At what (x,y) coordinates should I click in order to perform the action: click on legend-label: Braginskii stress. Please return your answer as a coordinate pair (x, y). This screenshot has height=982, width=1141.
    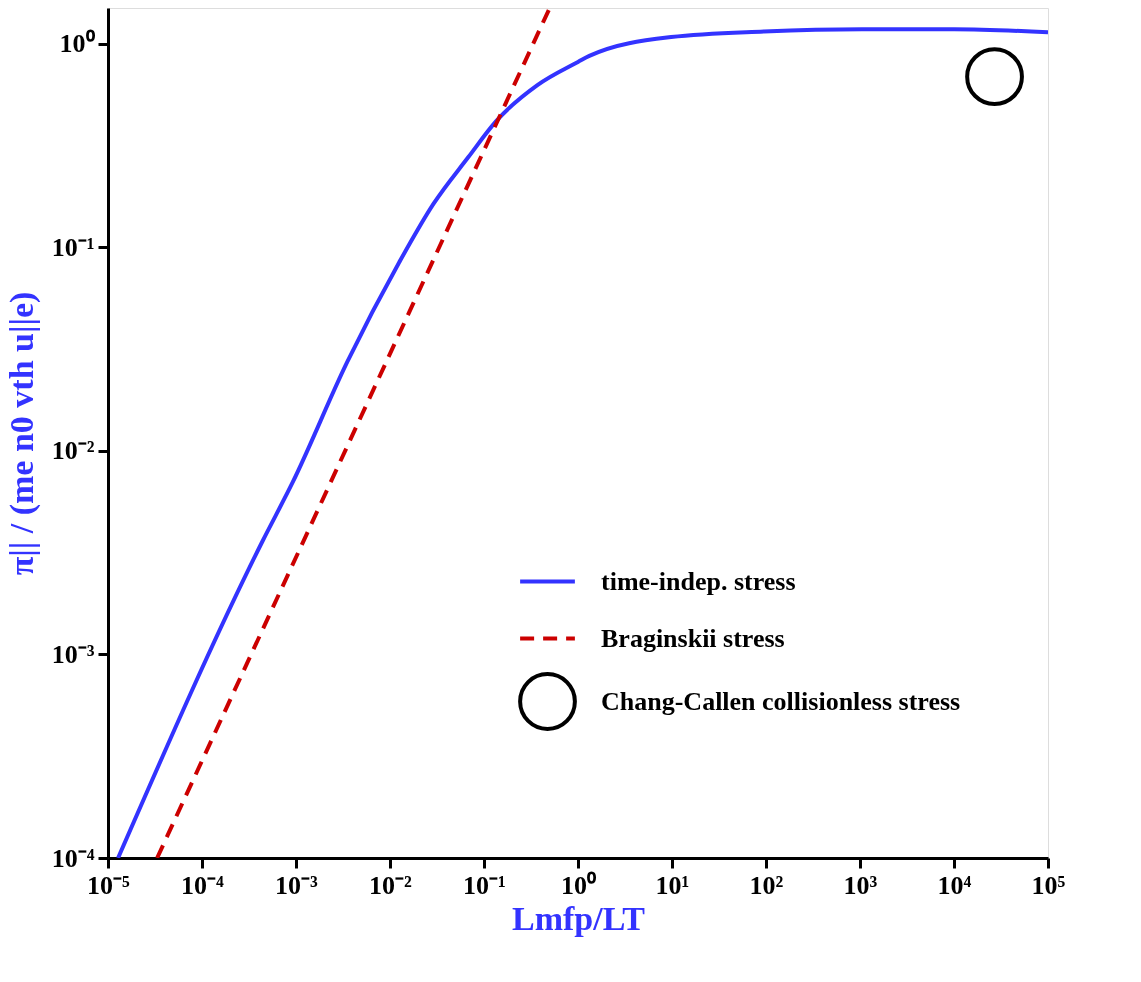
    Looking at the image, I should click on (693, 638).